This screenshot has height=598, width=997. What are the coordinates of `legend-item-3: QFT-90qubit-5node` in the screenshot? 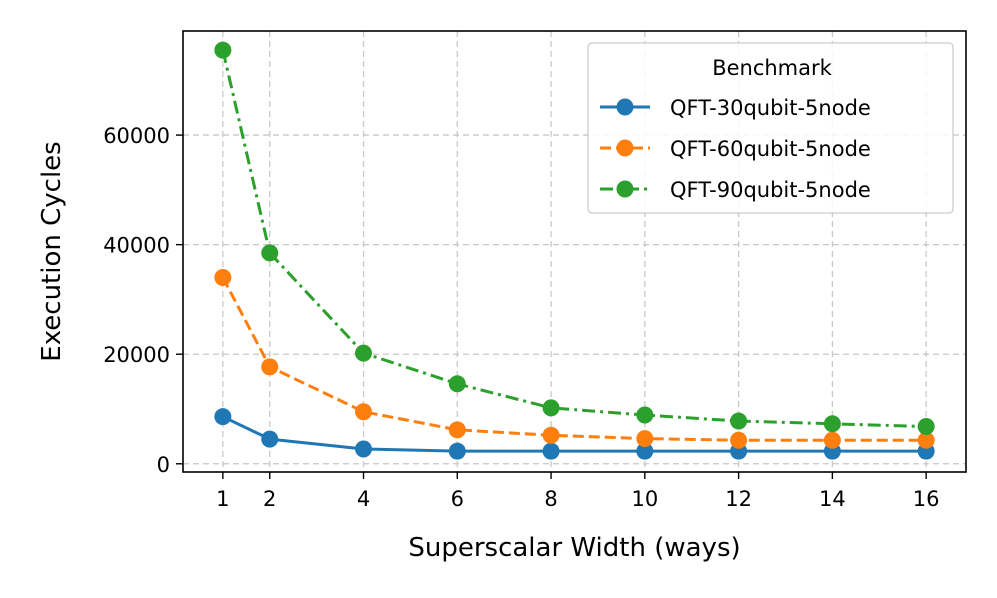 It's located at (735, 190).